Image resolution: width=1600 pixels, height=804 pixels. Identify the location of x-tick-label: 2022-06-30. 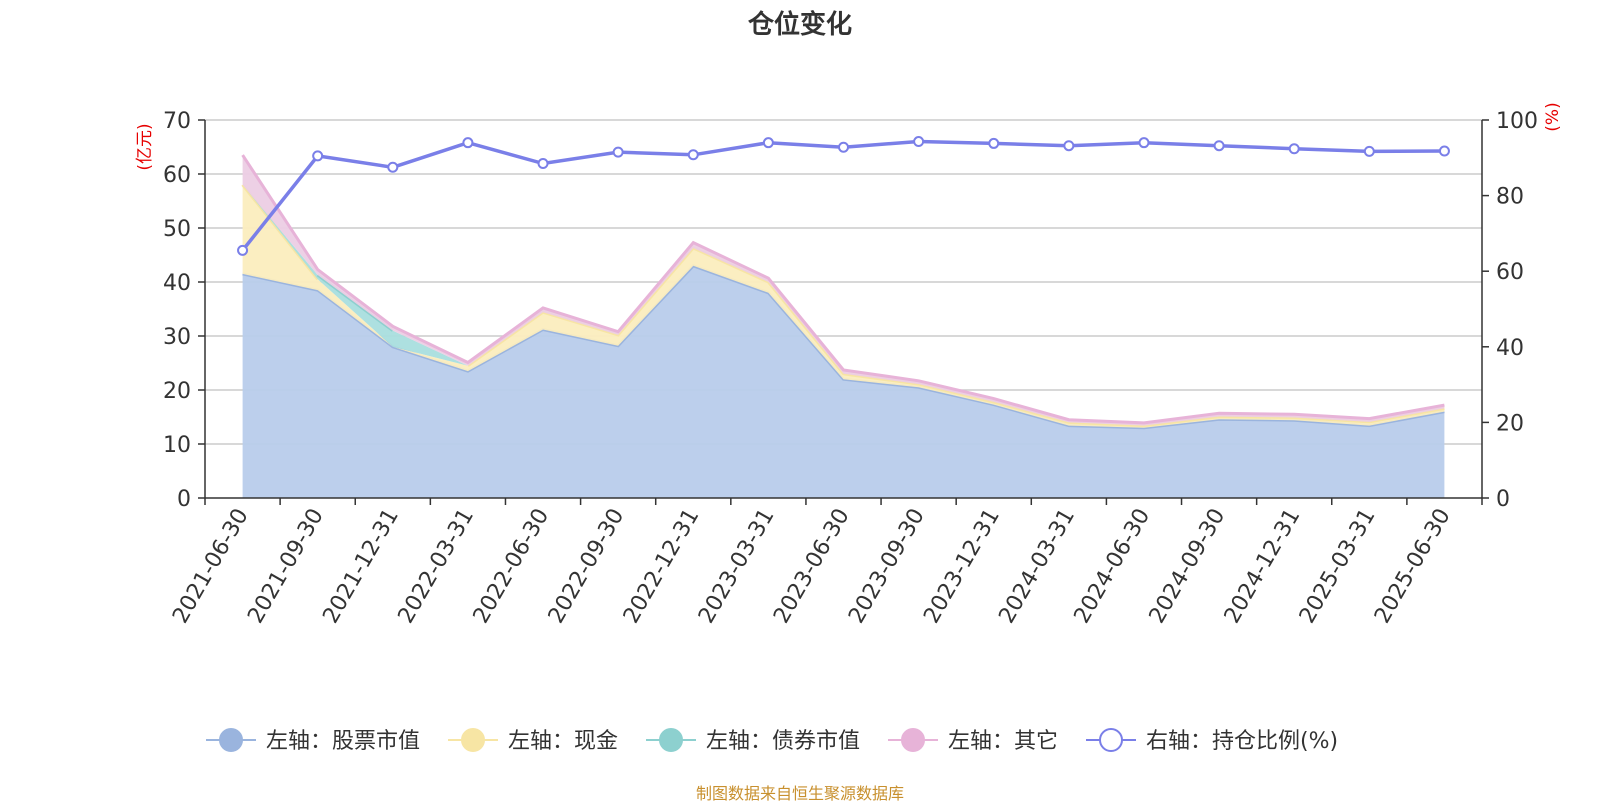
(512, 566).